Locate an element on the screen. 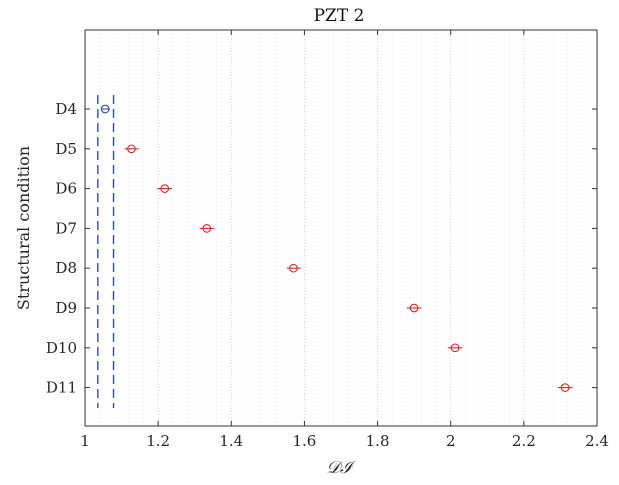 The image size is (619, 485). marker-D5 is located at coordinates (131, 149).